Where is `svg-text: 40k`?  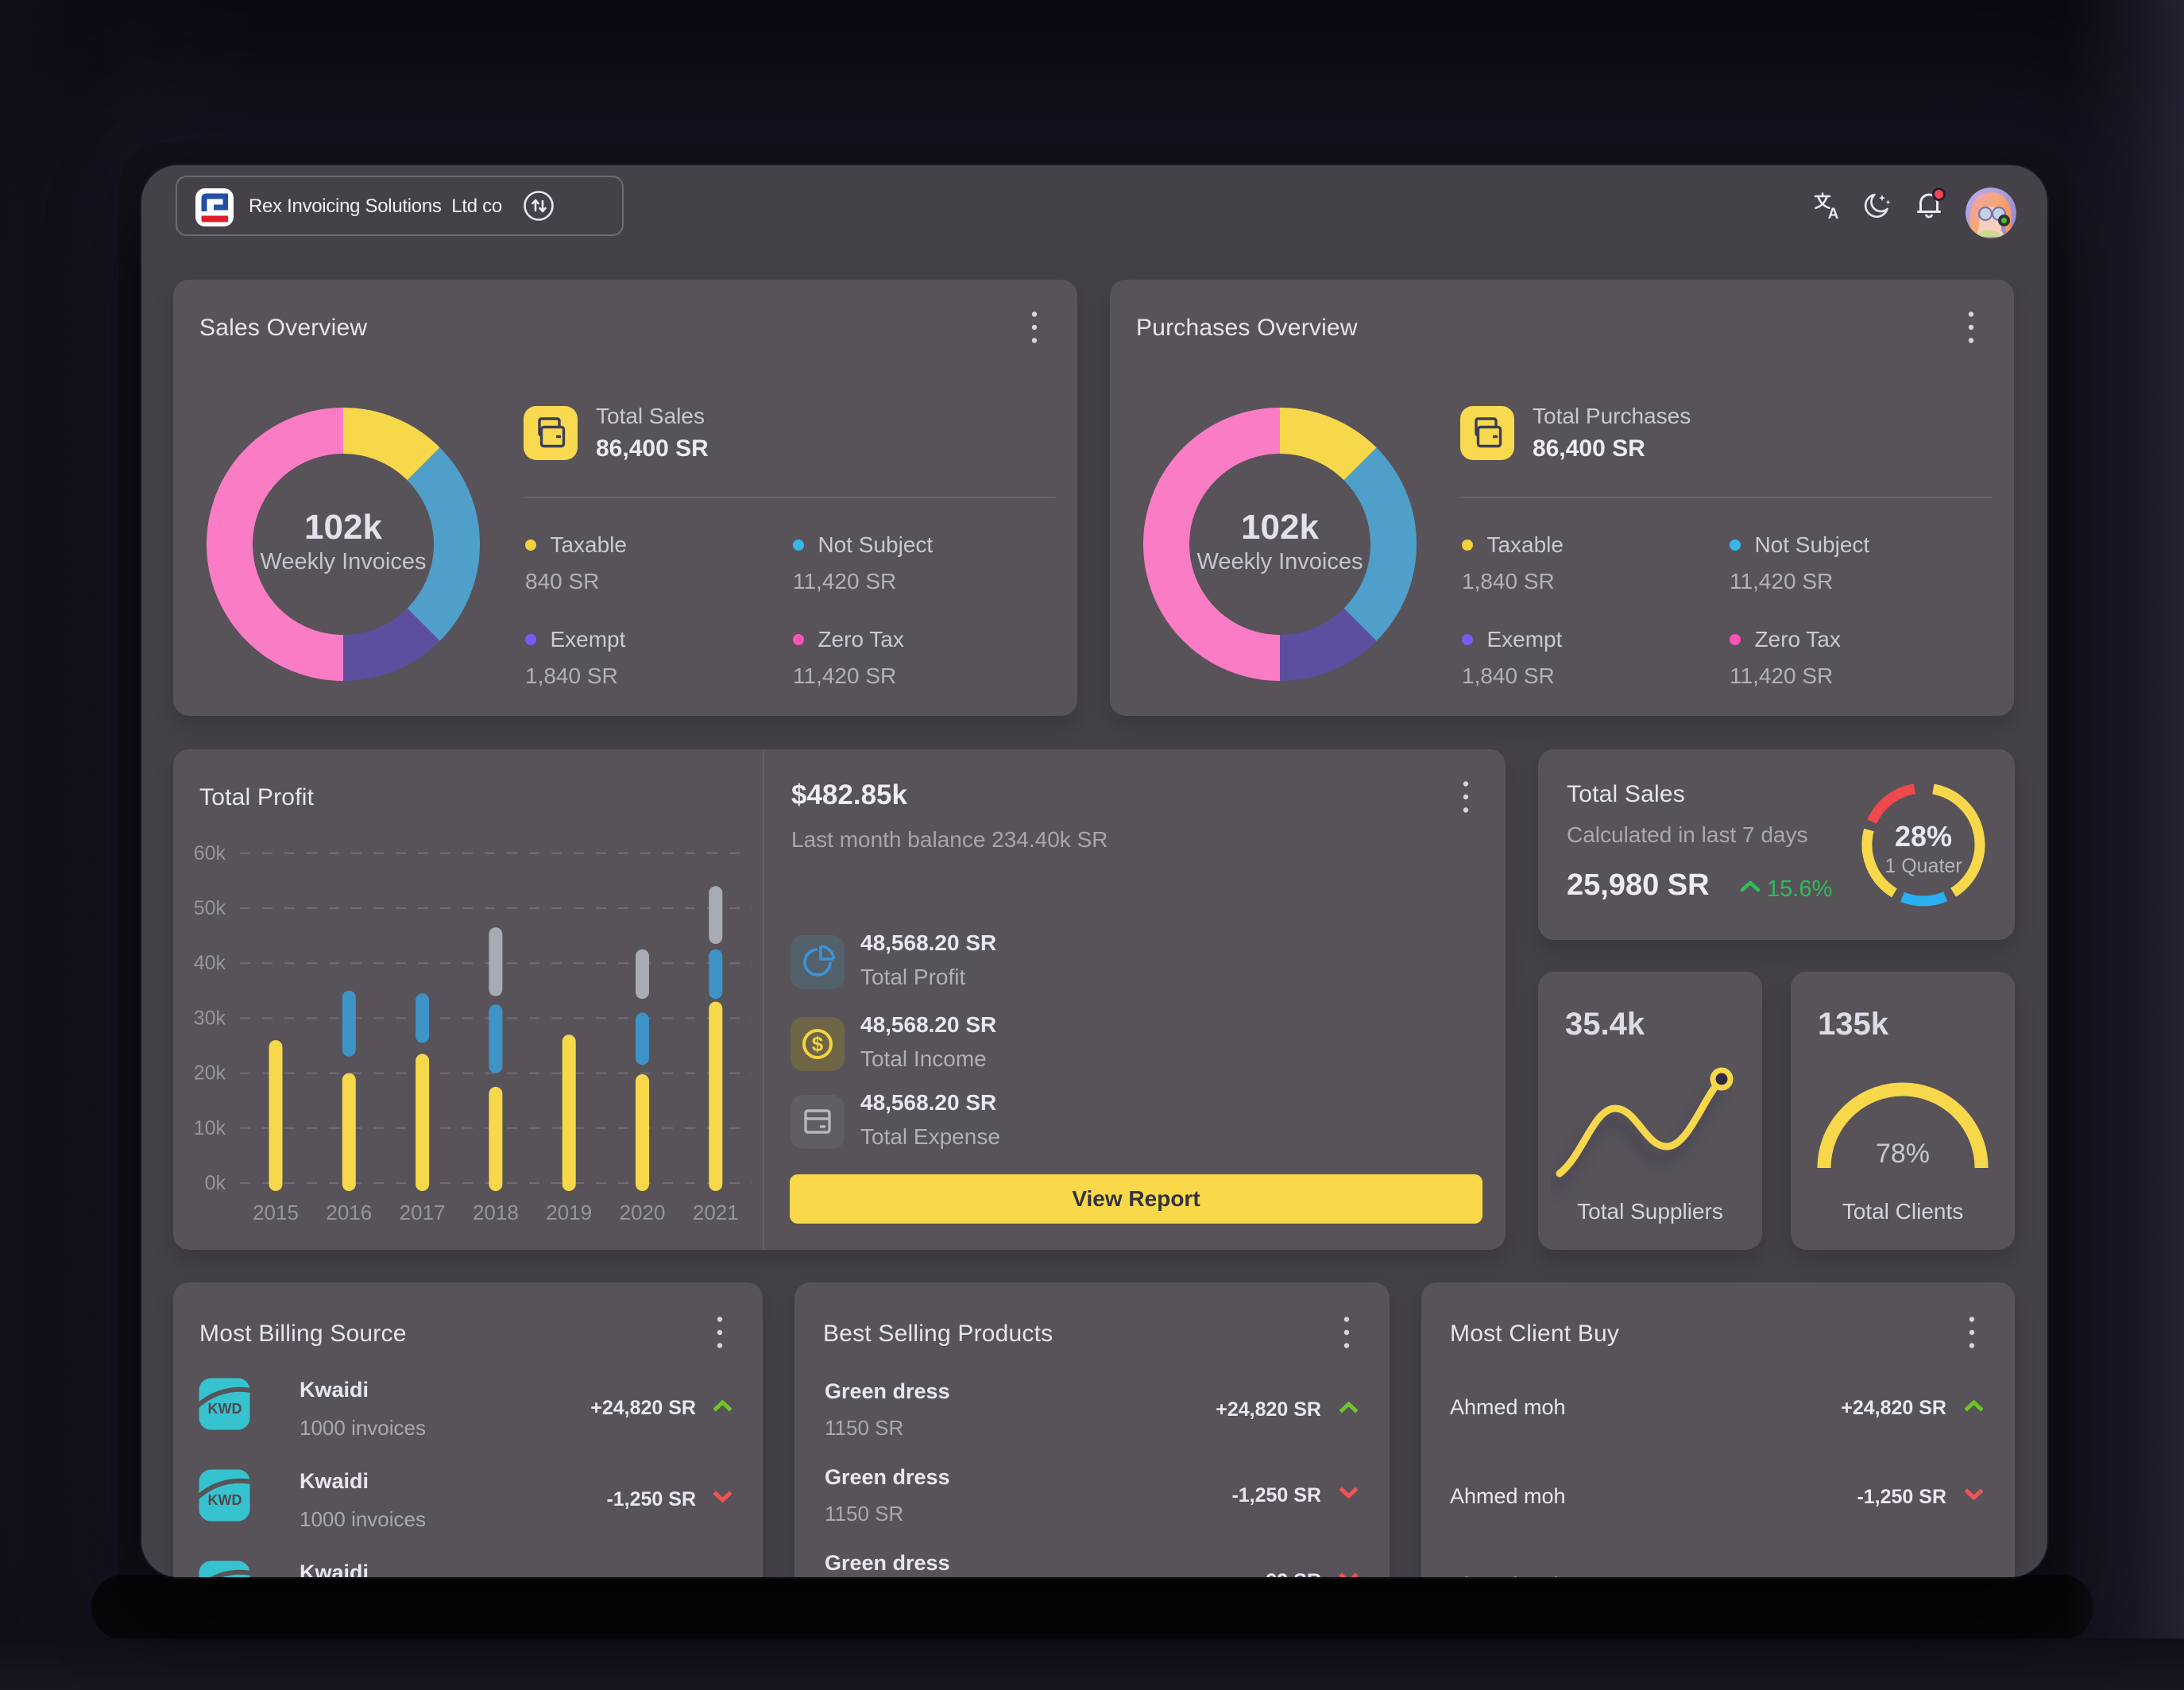 svg-text: 40k is located at coordinates (210, 963).